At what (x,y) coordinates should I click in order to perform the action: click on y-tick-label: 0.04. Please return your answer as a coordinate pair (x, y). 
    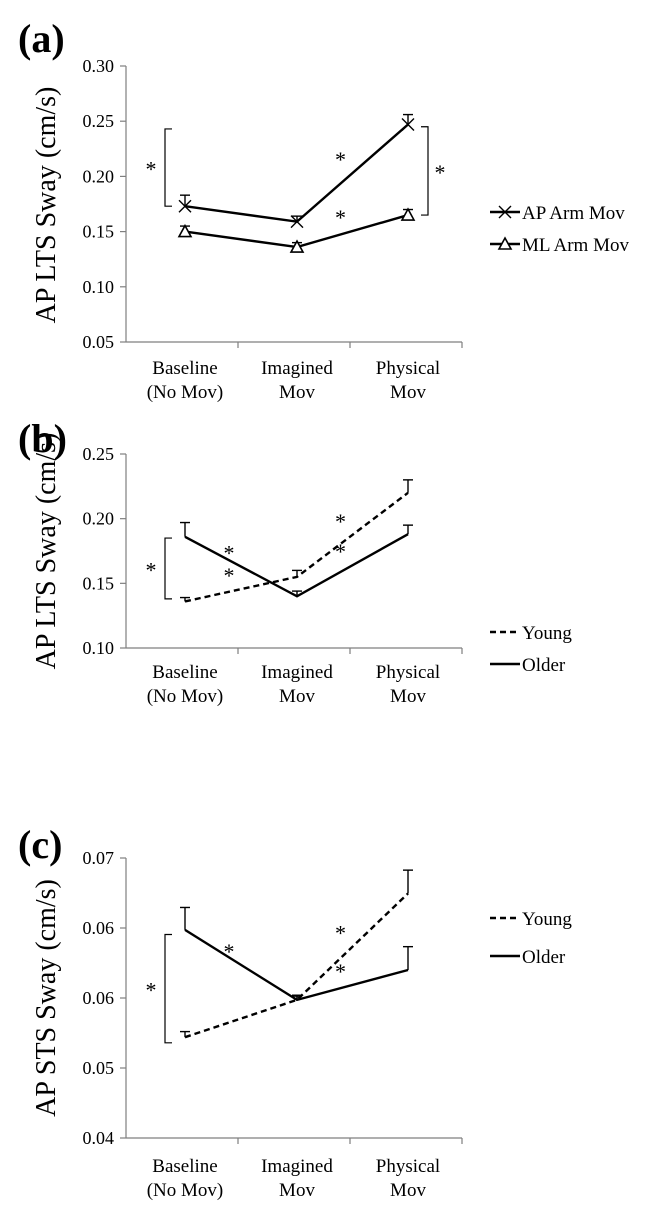
    Looking at the image, I should click on (99, 1138).